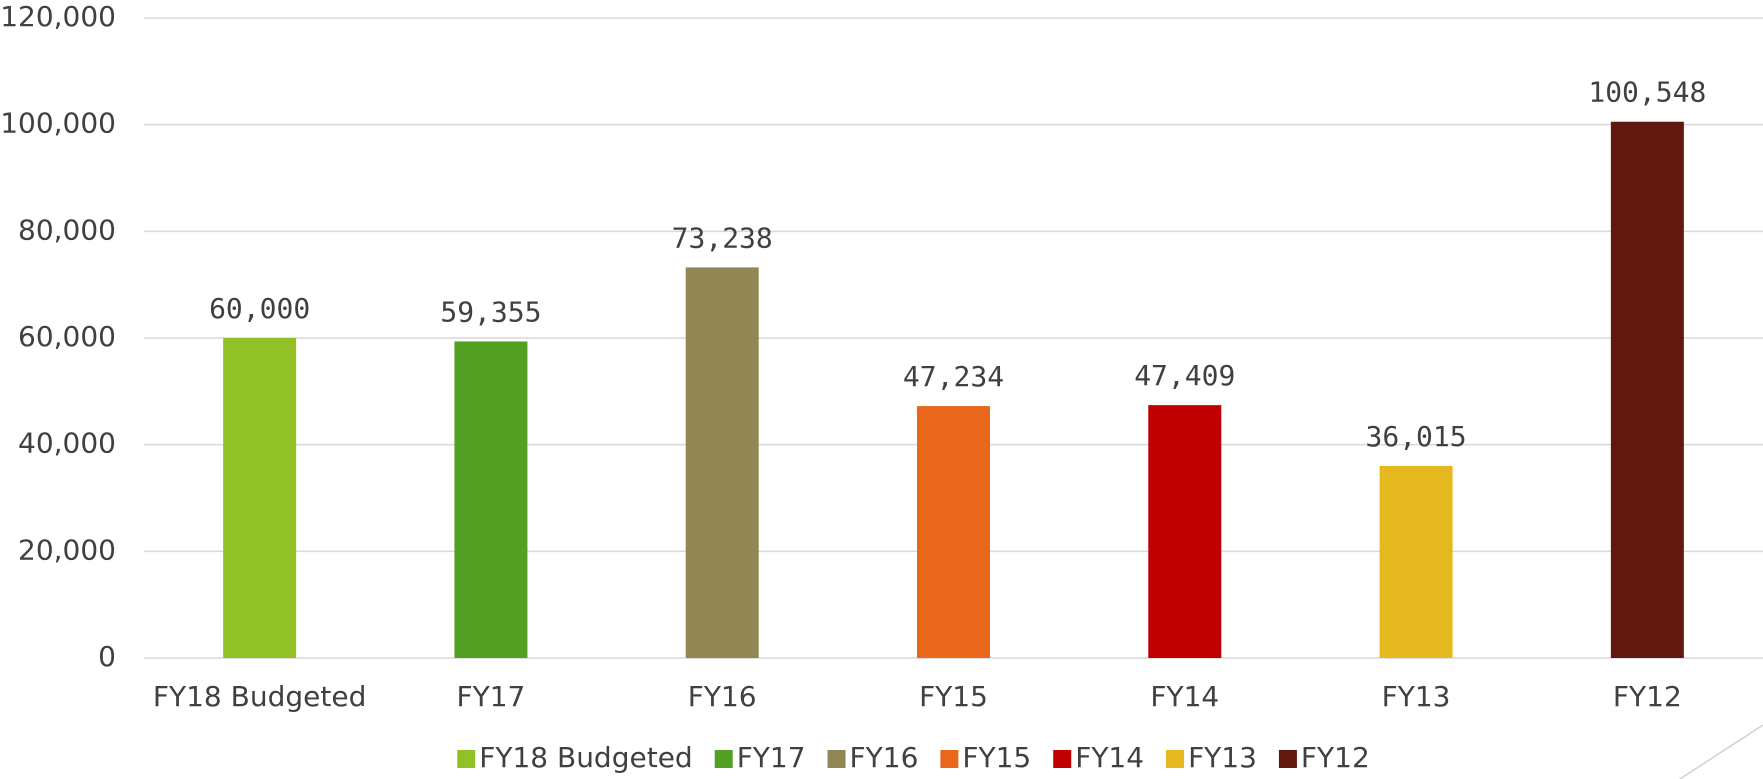  Describe the element at coordinates (722, 696) in the screenshot. I see `x-tick-label: FY16` at that location.